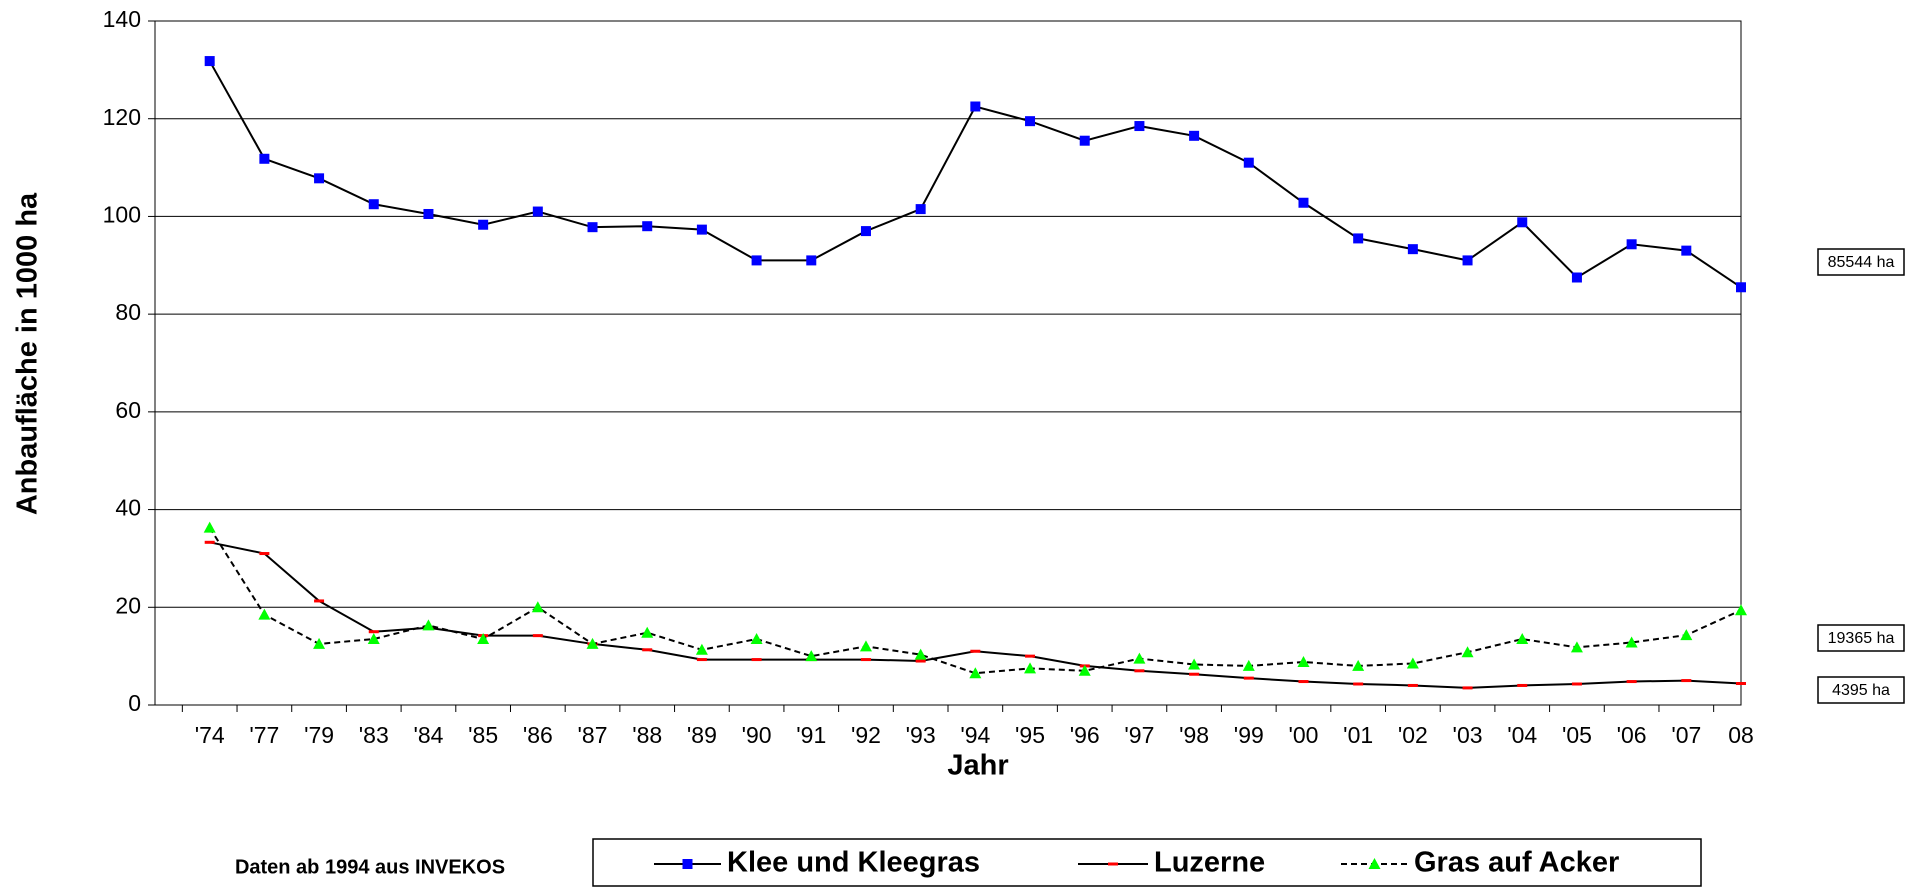 This screenshot has width=1916, height=888. Describe the element at coordinates (1632, 735) in the screenshot. I see `x-tick-label: '06` at that location.